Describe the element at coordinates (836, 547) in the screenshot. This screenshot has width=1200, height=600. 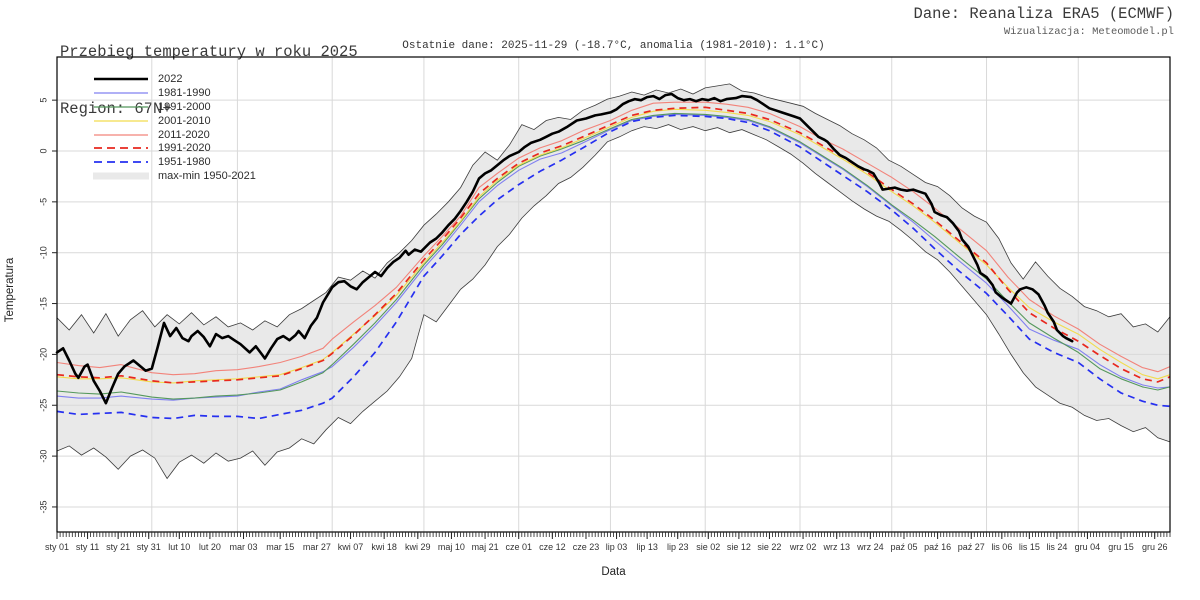
I see `x-tick-label: wrz 13` at that location.